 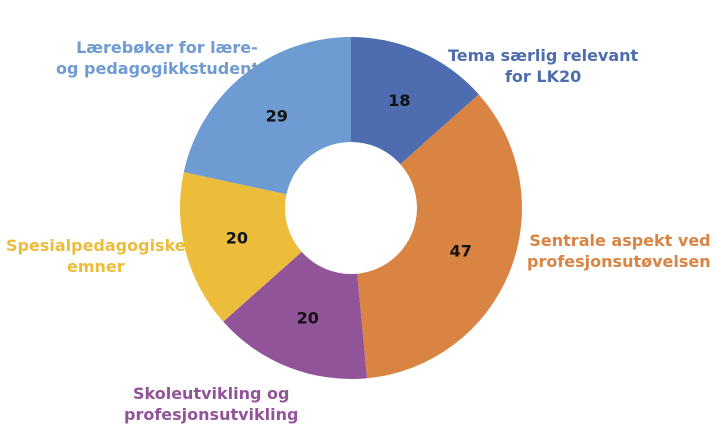 I want to click on label-spesialpedagogikk: Spesialpedagogiske emner, so click(x=96, y=256).